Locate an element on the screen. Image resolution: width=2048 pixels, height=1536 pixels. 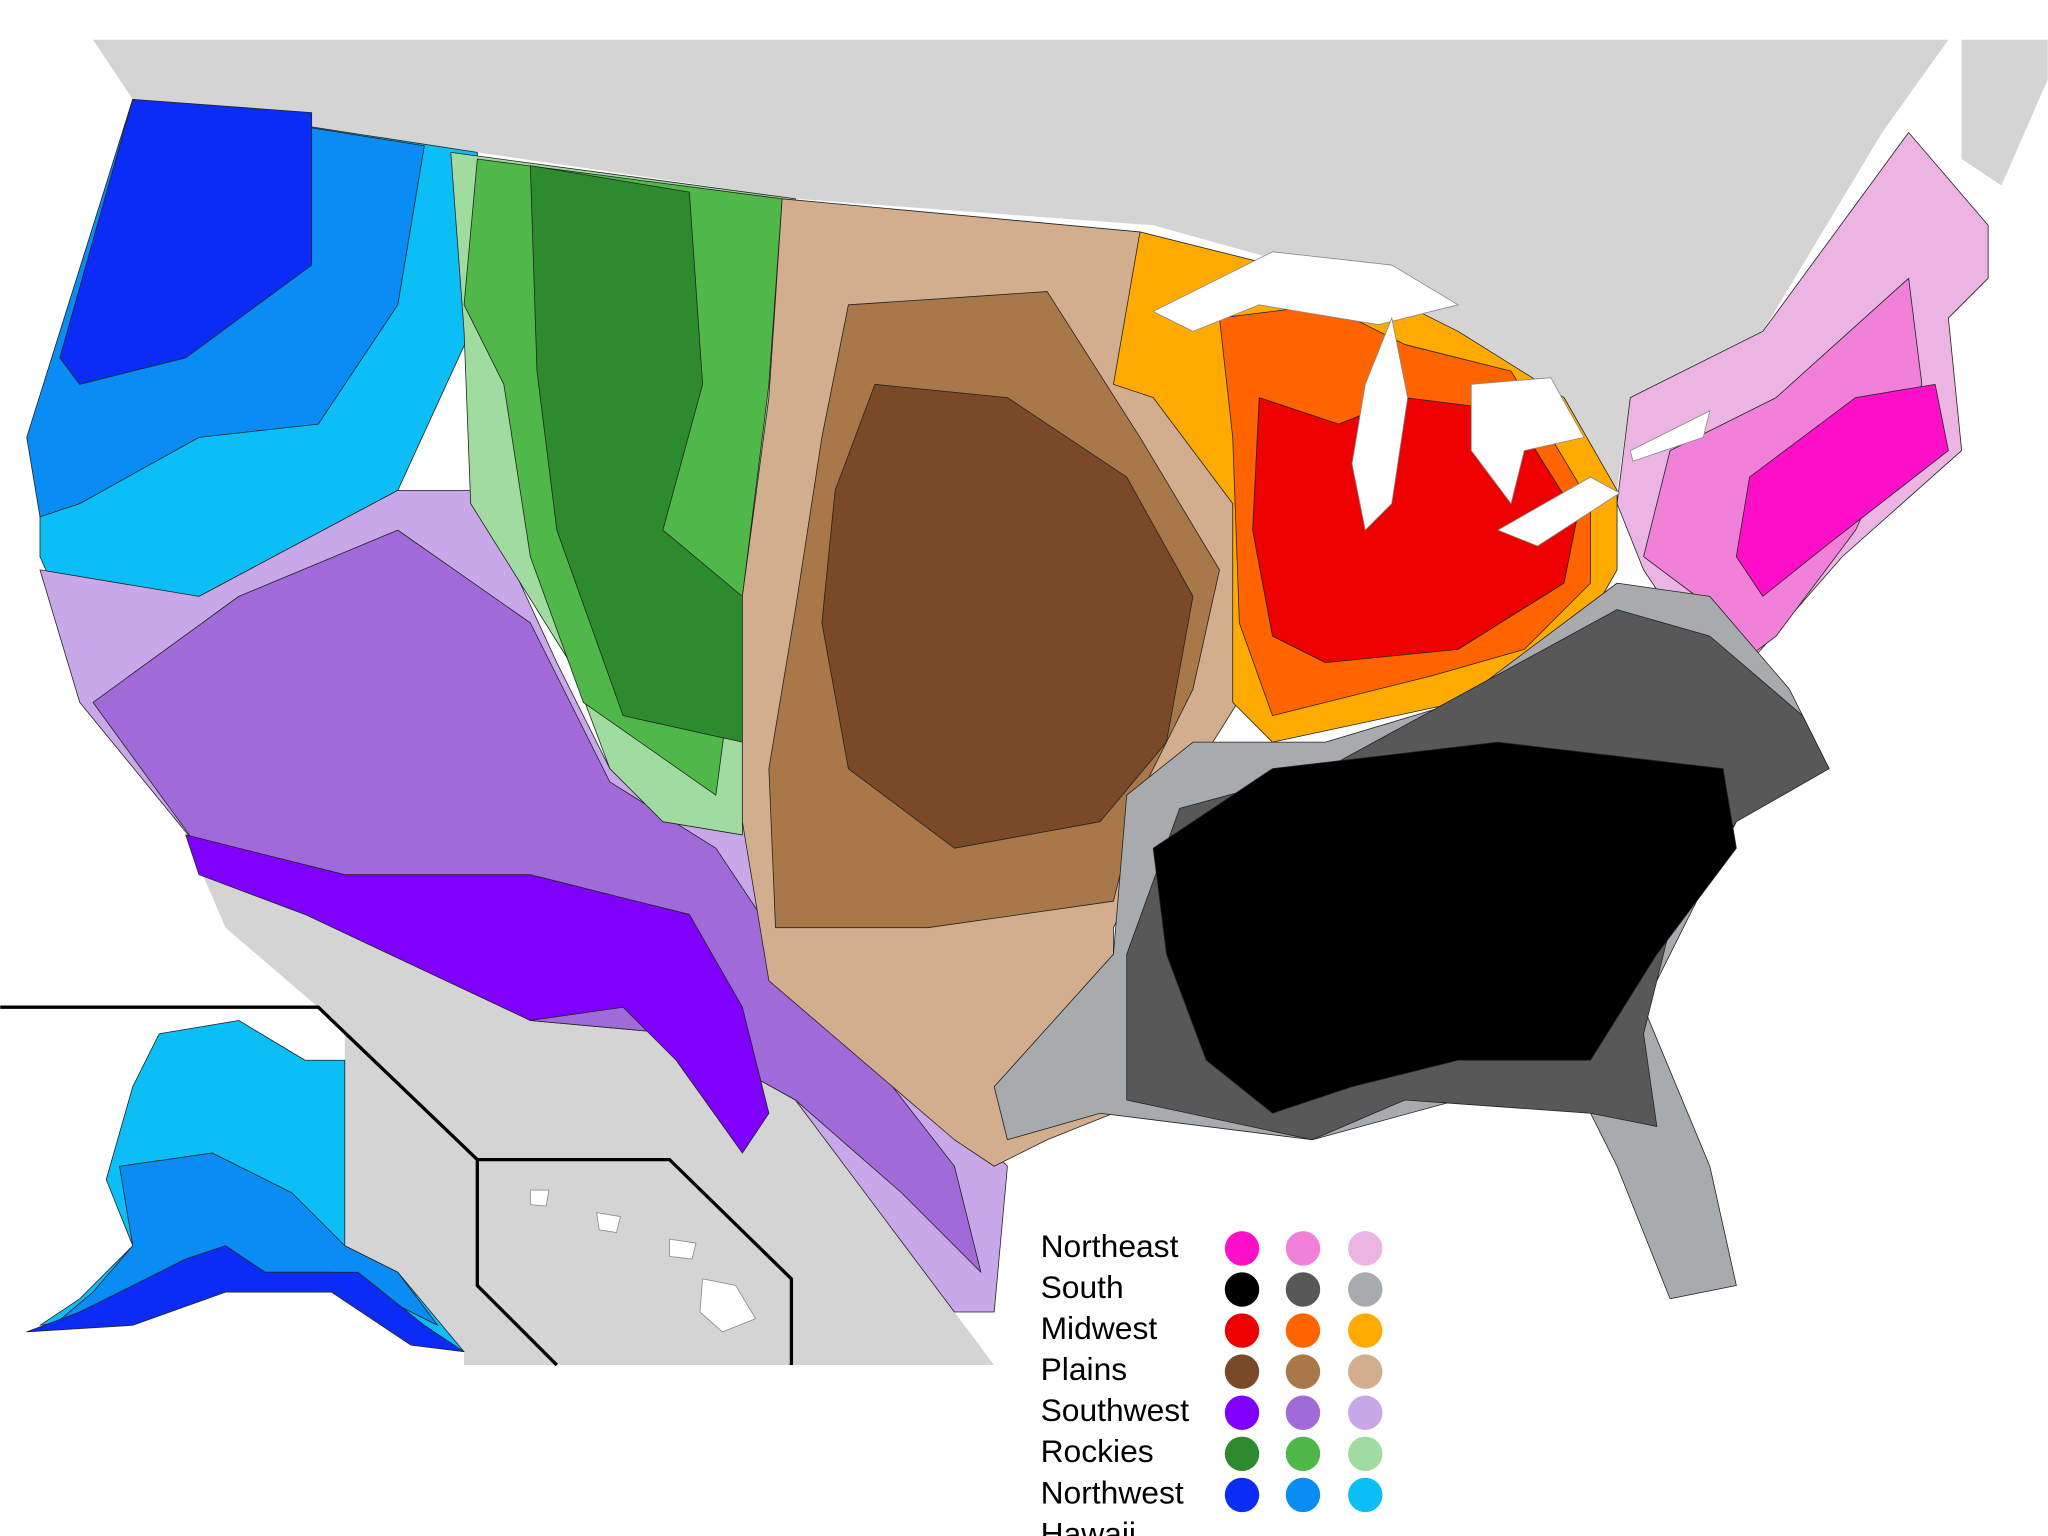
south-dark is located at coordinates (1444, 927).